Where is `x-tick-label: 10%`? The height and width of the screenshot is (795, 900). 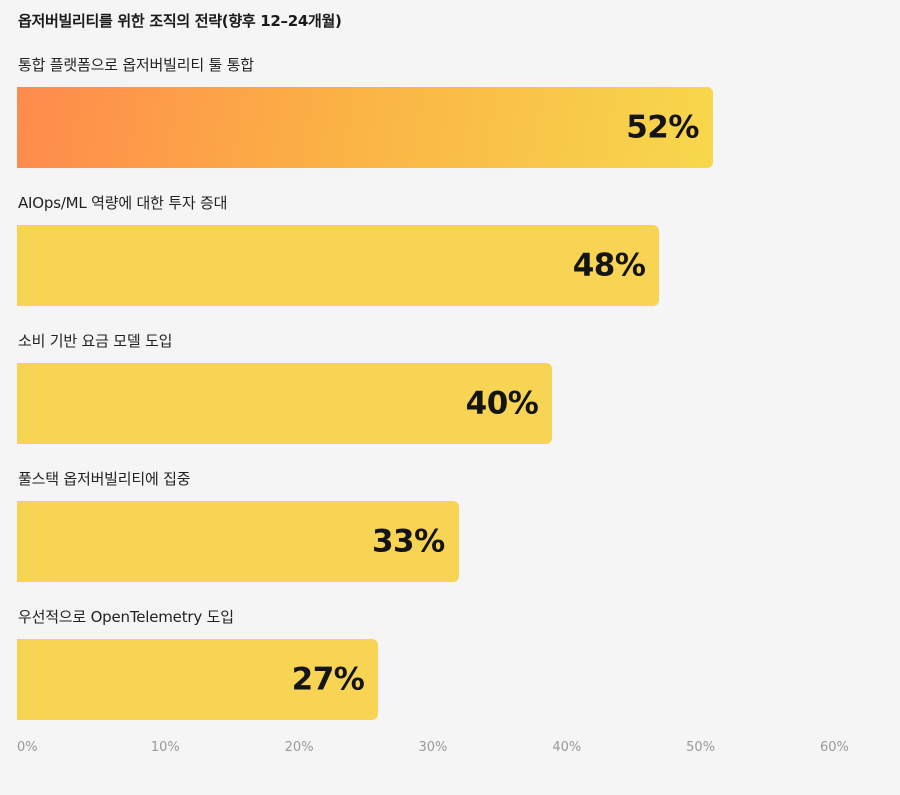 x-tick-label: 10% is located at coordinates (165, 747).